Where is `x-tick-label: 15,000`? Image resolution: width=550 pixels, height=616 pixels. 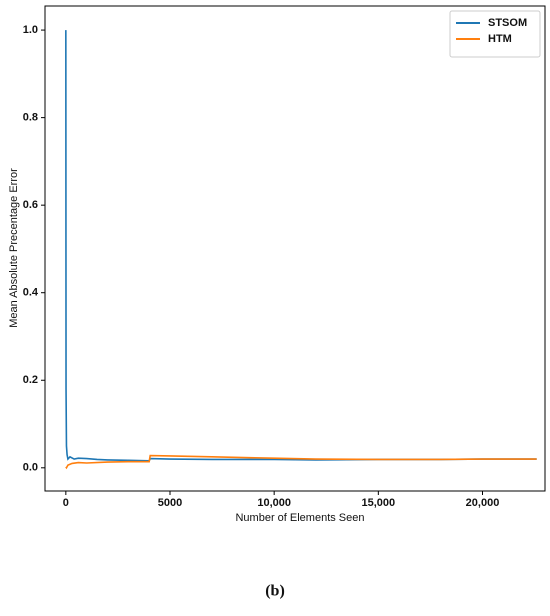 x-tick-label: 15,000 is located at coordinates (379, 503).